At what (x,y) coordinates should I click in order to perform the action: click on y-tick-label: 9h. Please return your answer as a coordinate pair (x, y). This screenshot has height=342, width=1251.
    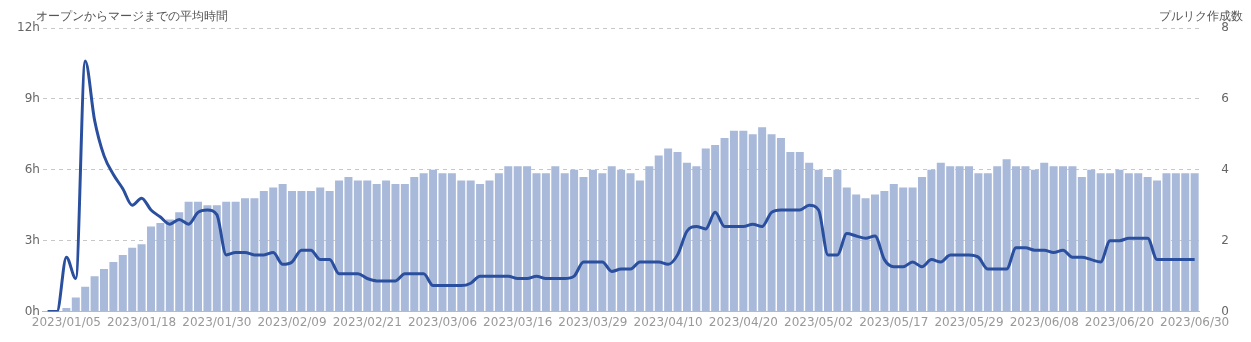
    Looking at the image, I should click on (32, 98).